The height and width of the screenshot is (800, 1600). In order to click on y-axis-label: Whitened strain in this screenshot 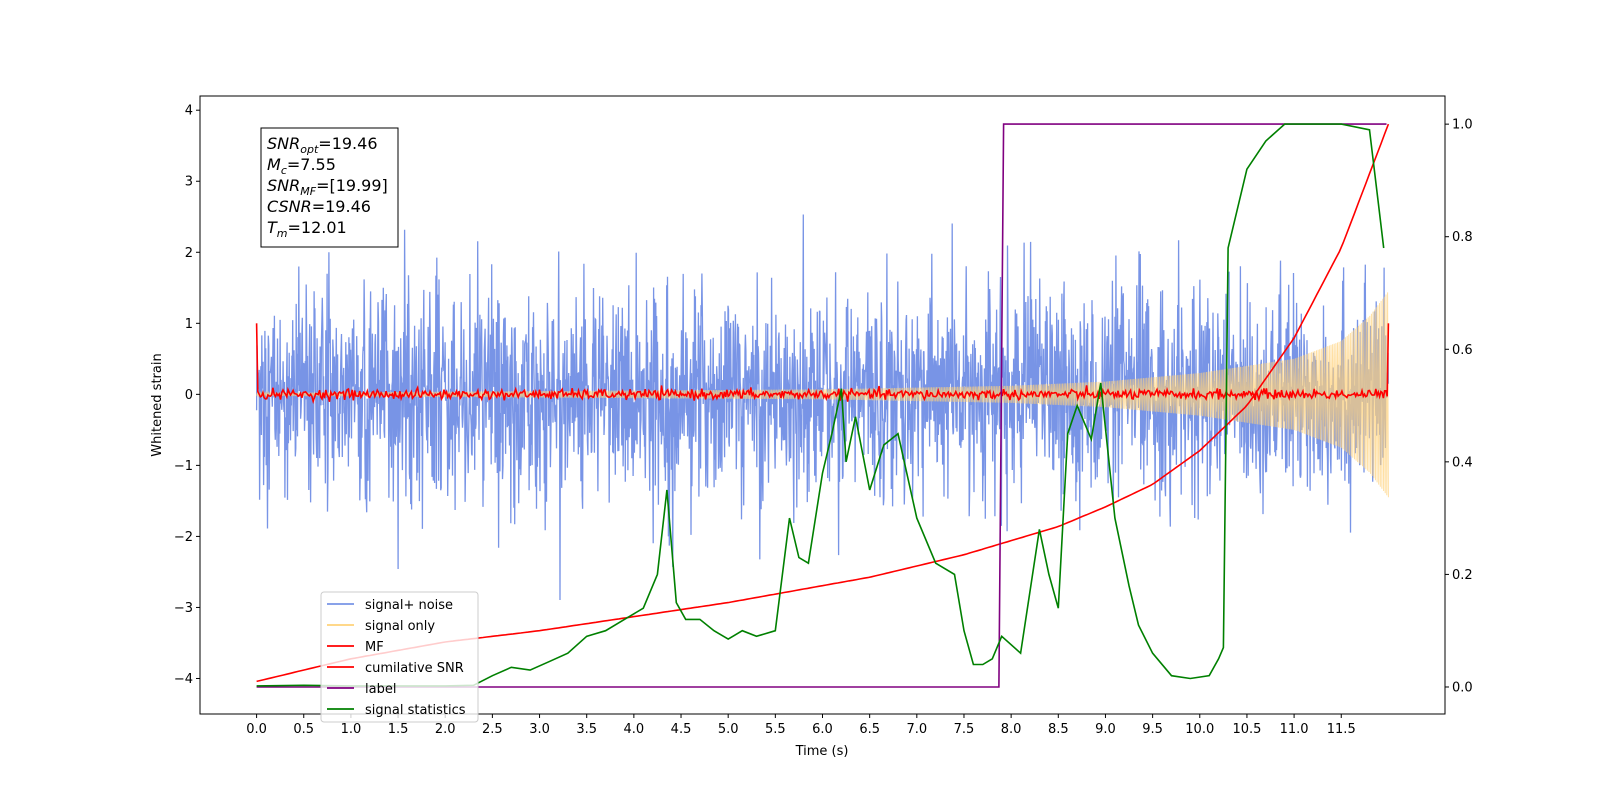, I will do `click(157, 404)`.